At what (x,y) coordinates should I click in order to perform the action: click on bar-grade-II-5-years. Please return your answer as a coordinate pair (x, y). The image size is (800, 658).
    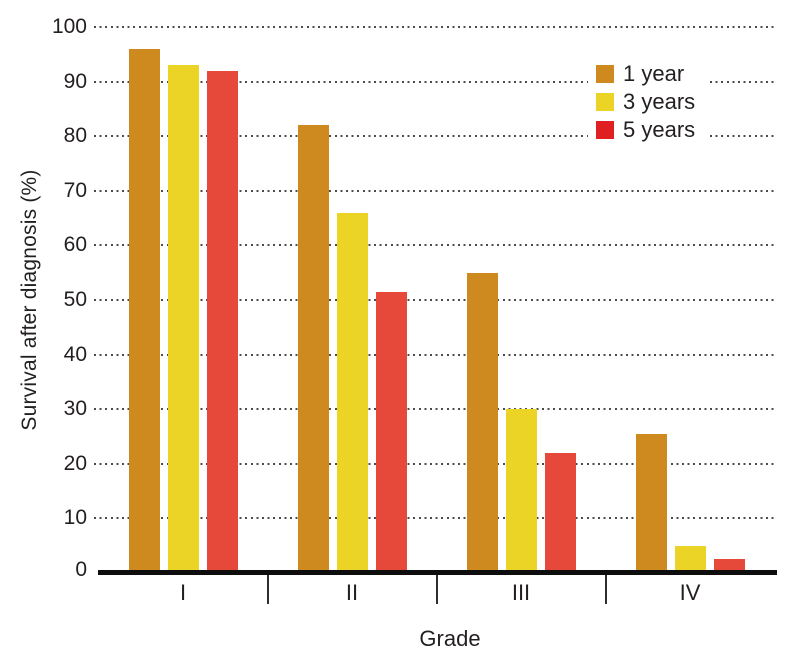
    Looking at the image, I should click on (391, 432).